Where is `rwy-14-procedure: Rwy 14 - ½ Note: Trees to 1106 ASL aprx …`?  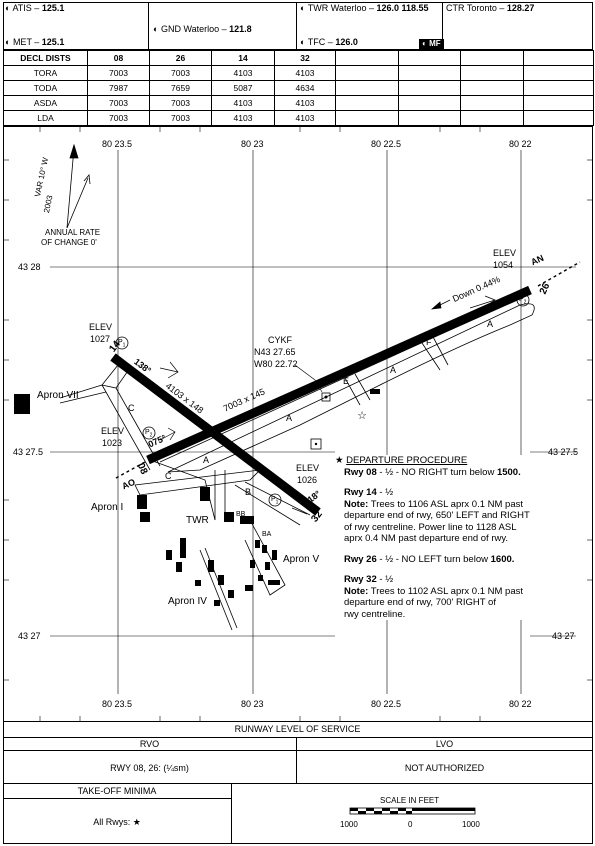 rwy-14-procedure: Rwy 14 - ½ Note: Trees to 1106 ASL aprx … is located at coordinates (437, 515).